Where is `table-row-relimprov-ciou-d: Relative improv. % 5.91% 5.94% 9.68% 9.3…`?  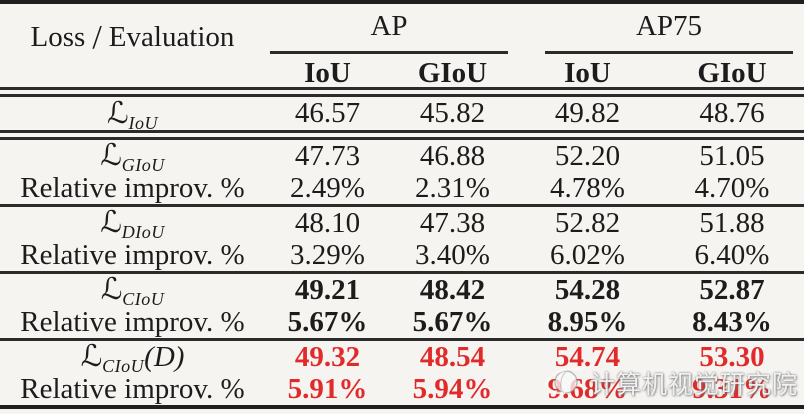
table-row-relimprov-ciou-d: Relative improv. % 5.91% 5.94% 9.68% 9.3… is located at coordinates (402, 389).